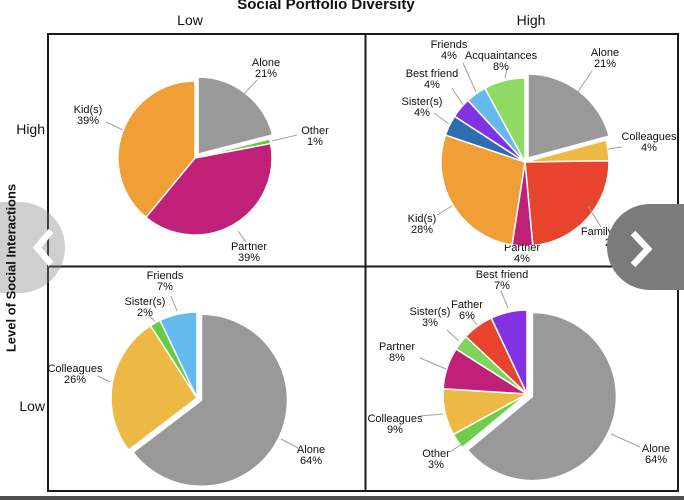  What do you see at coordinates (531, 20) in the screenshot?
I see `x-axis-label-high: High` at bounding box center [531, 20].